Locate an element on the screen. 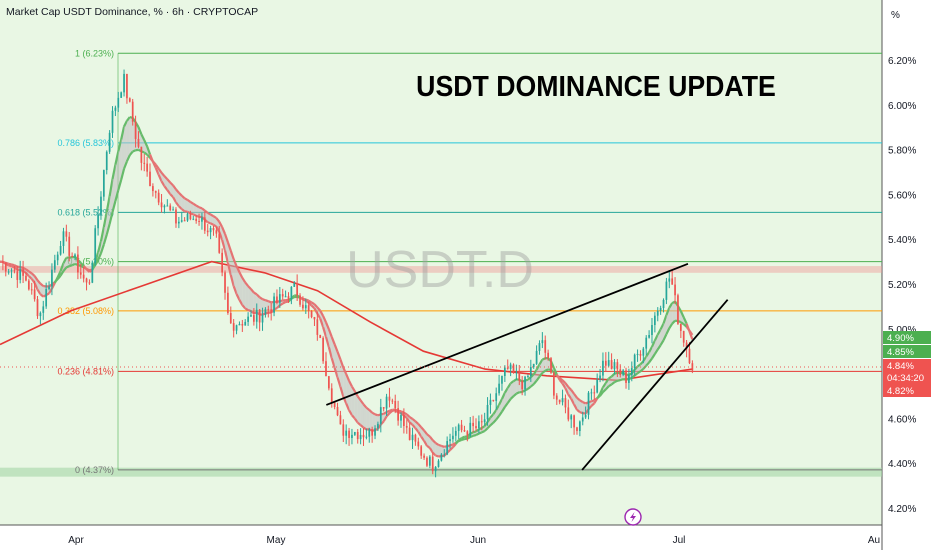  time-axis: Apr May Jun Jul Au is located at coordinates (474, 540).